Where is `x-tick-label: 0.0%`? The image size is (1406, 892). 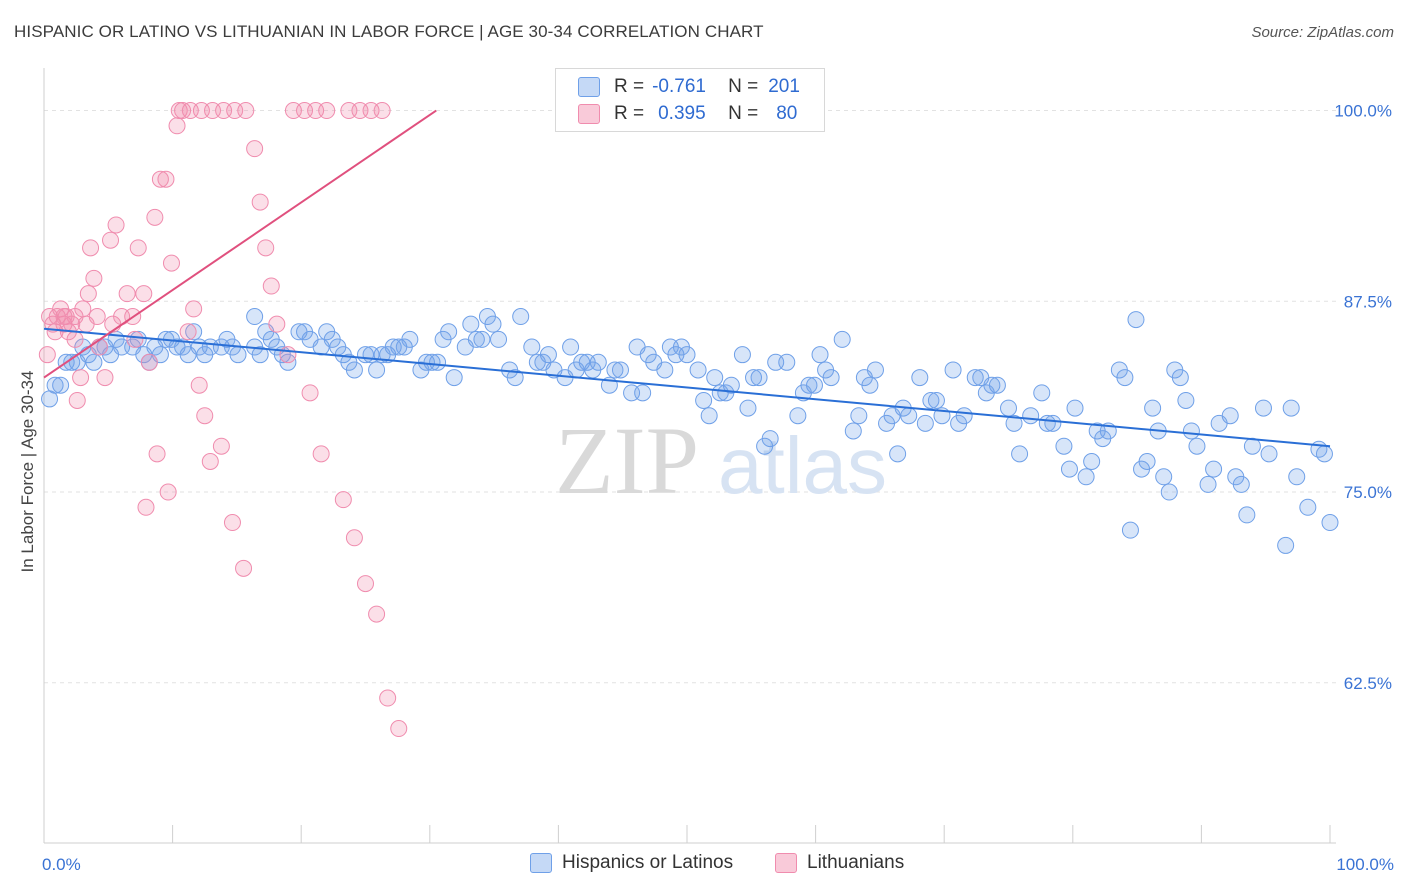 x-tick-label: 0.0% is located at coordinates (61, 864).